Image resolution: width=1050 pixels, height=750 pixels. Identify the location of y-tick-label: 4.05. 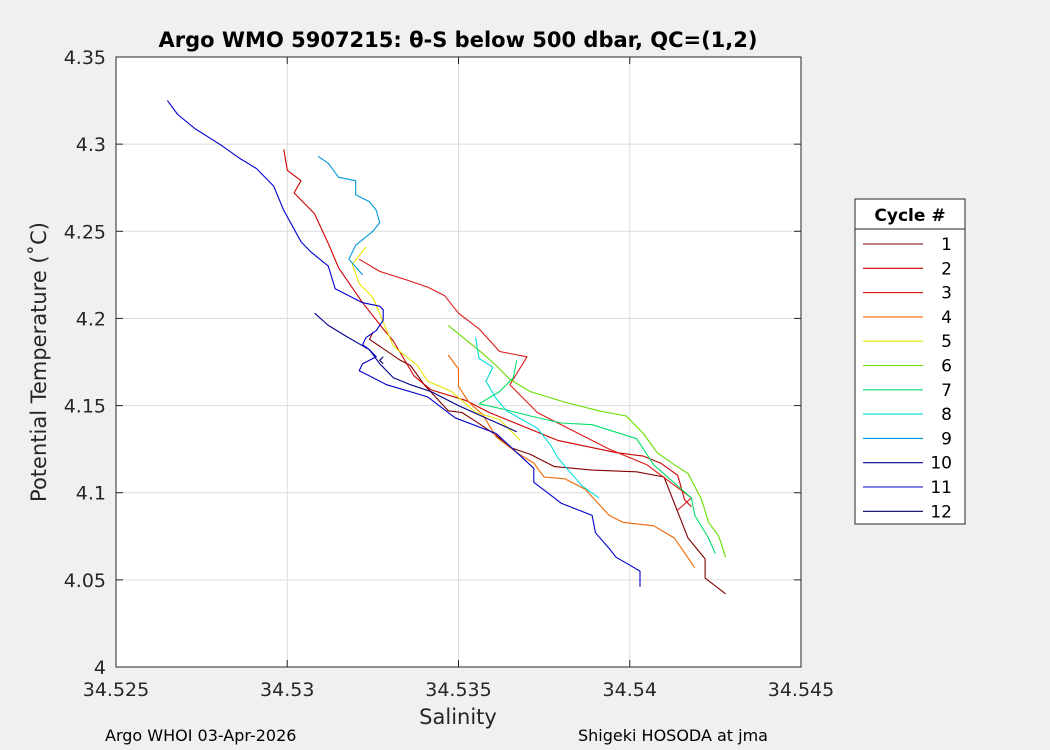
(85, 581).